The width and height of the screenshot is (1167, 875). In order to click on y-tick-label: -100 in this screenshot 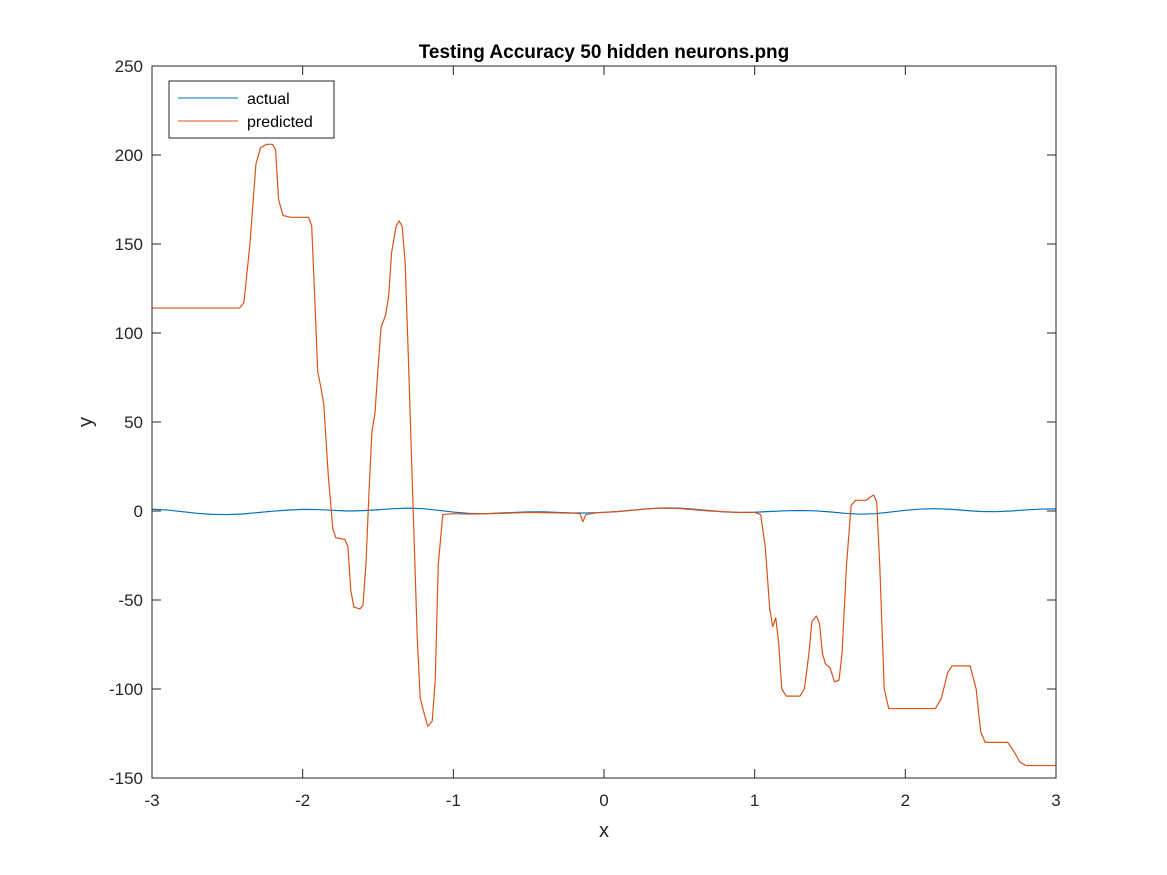, I will do `click(126, 689)`.